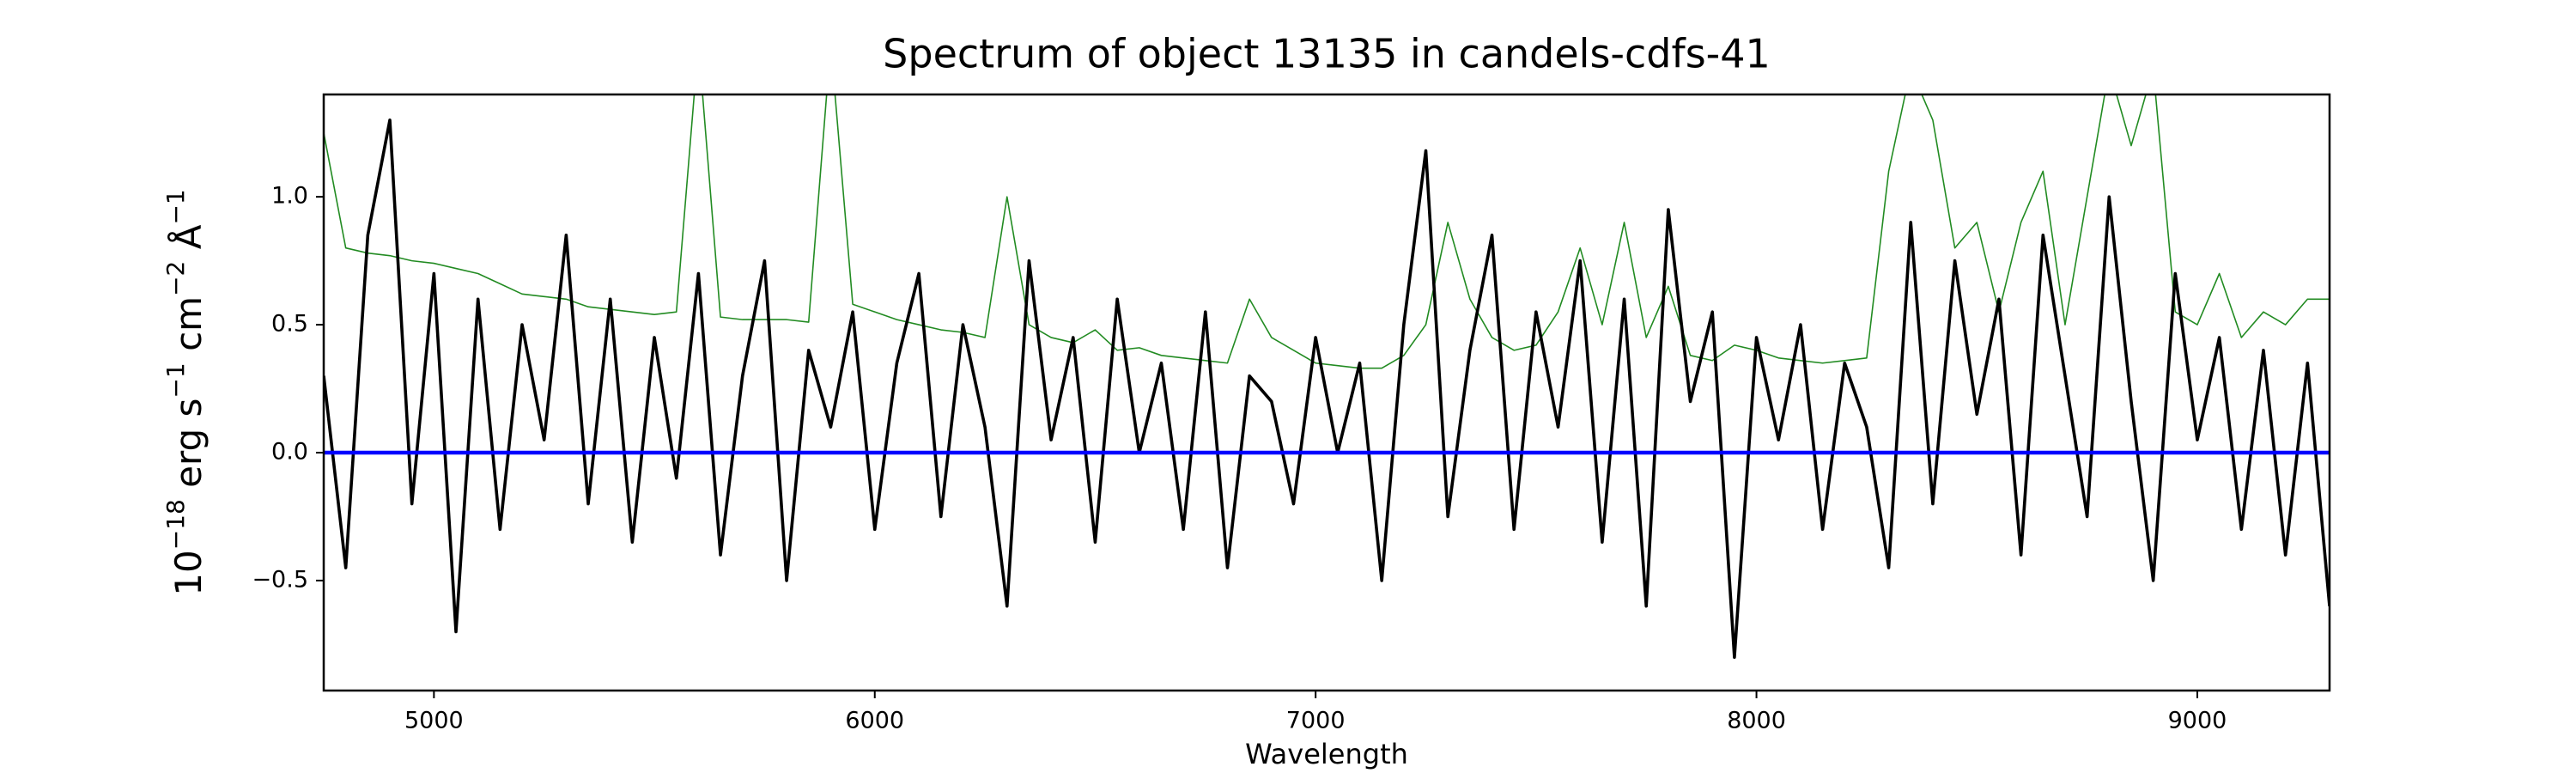  Describe the element at coordinates (188, 449) in the screenshot. I see `y-axis-label-part: erg s` at that location.